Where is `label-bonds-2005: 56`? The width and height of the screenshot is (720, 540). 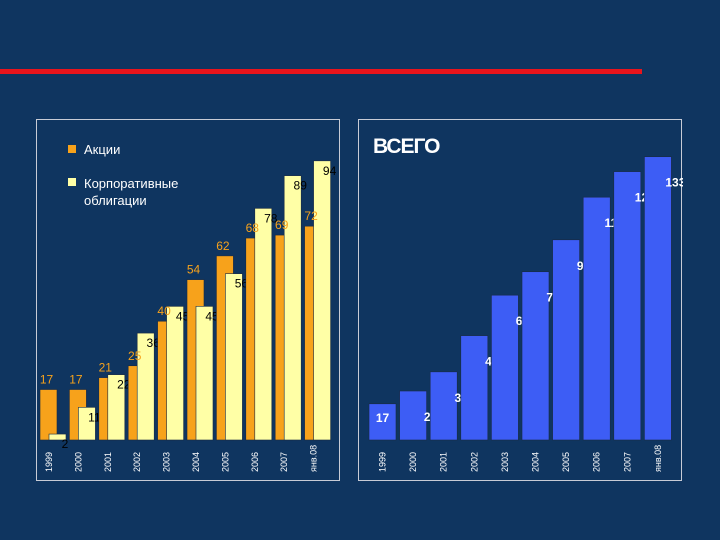 label-bonds-2005: 56 is located at coordinates (242, 284).